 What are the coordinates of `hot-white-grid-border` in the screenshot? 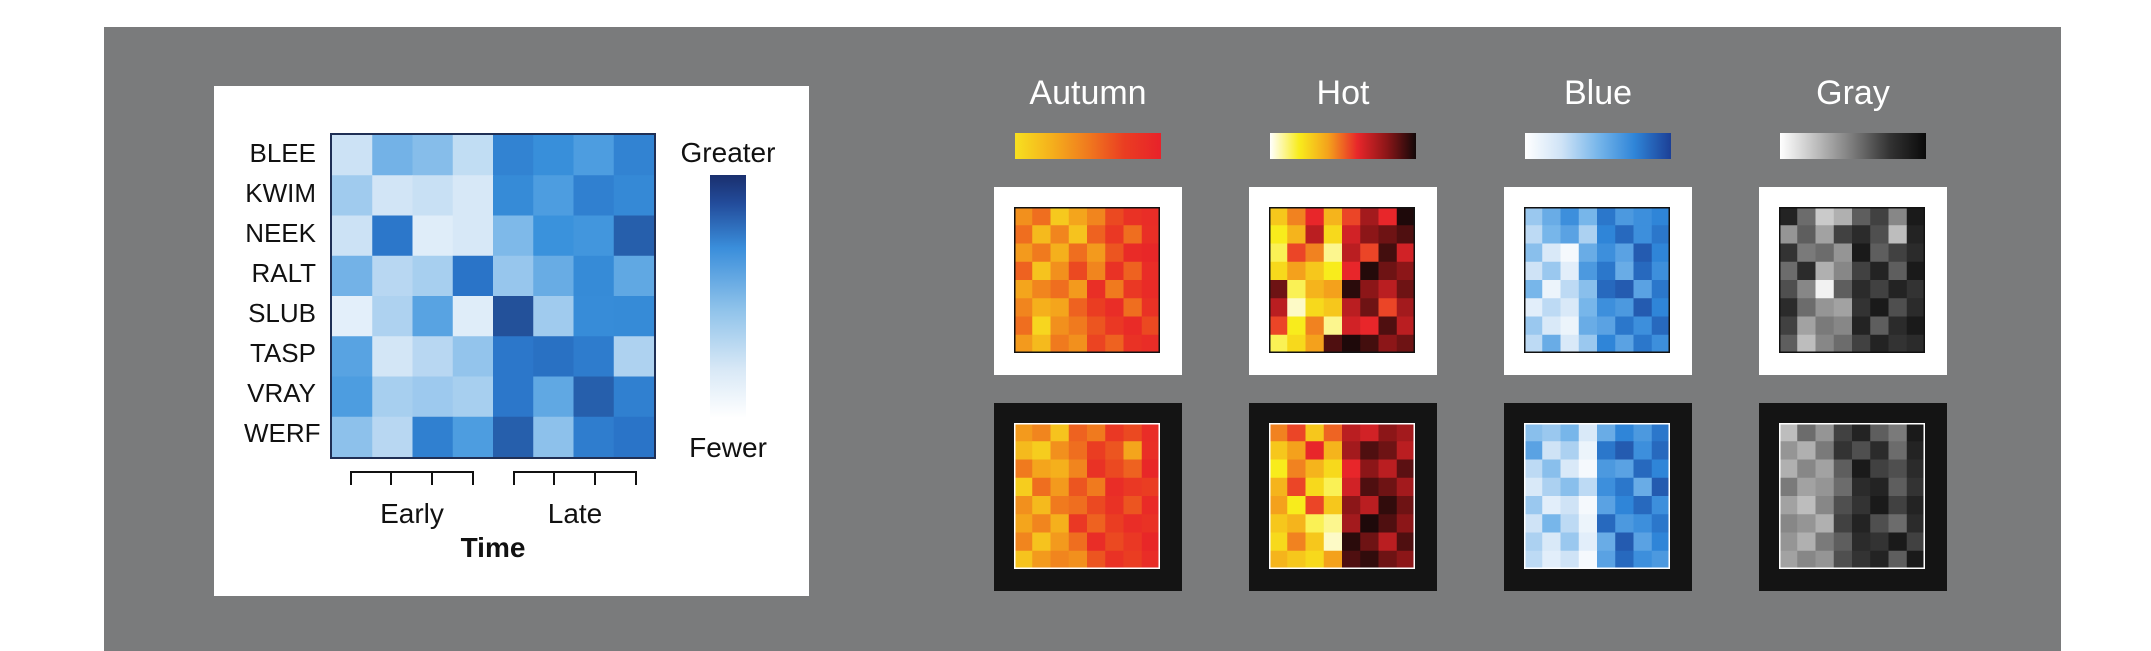 It's located at (1342, 280).